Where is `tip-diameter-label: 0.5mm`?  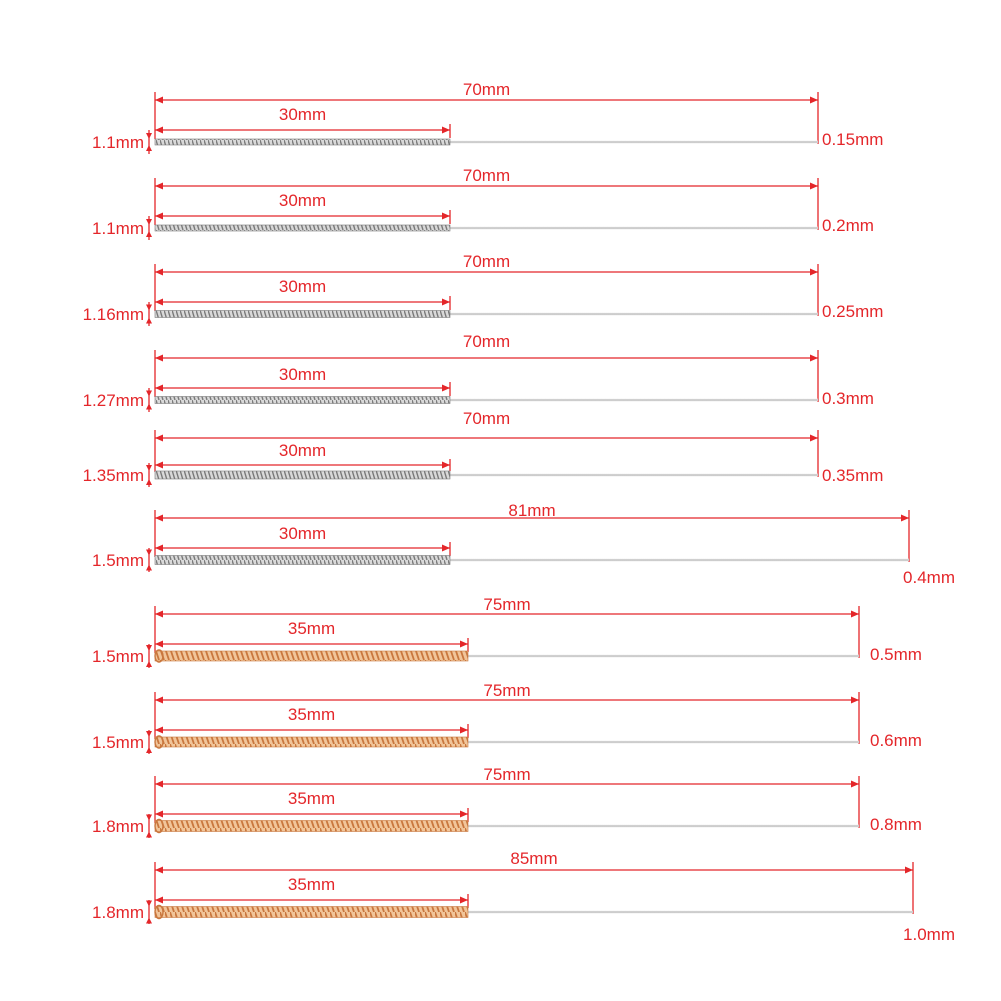 tip-diameter-label: 0.5mm is located at coordinates (896, 654).